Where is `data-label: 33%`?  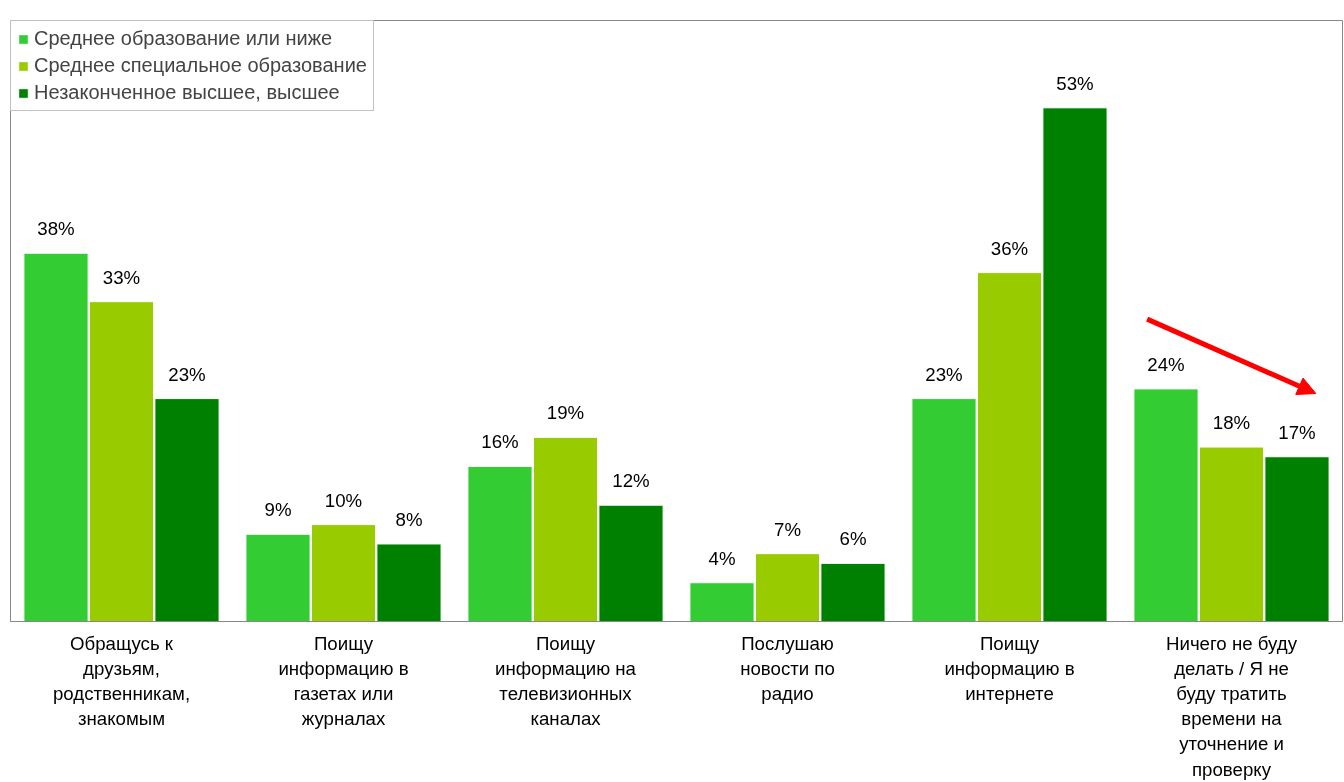 data-label: 33% is located at coordinates (121, 277).